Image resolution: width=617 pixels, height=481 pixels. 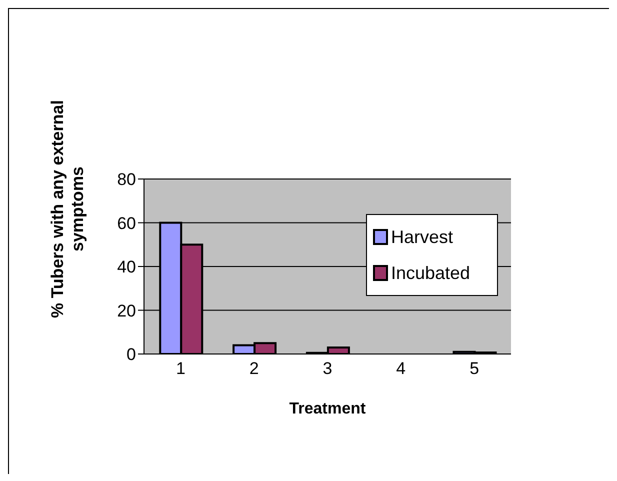 I want to click on x-tick-label: 3, so click(x=327, y=368).